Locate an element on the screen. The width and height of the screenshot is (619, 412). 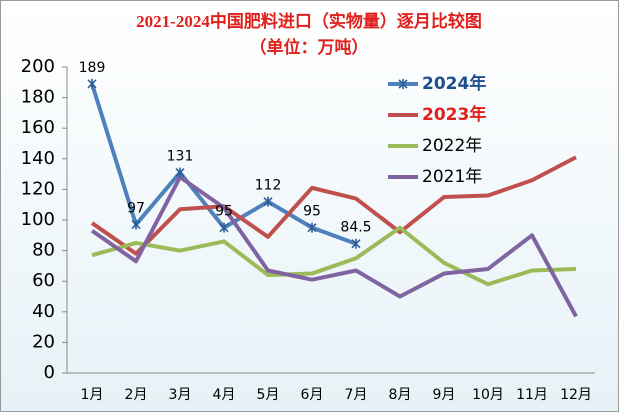
x-tick-label: 3月 is located at coordinates (180, 395).